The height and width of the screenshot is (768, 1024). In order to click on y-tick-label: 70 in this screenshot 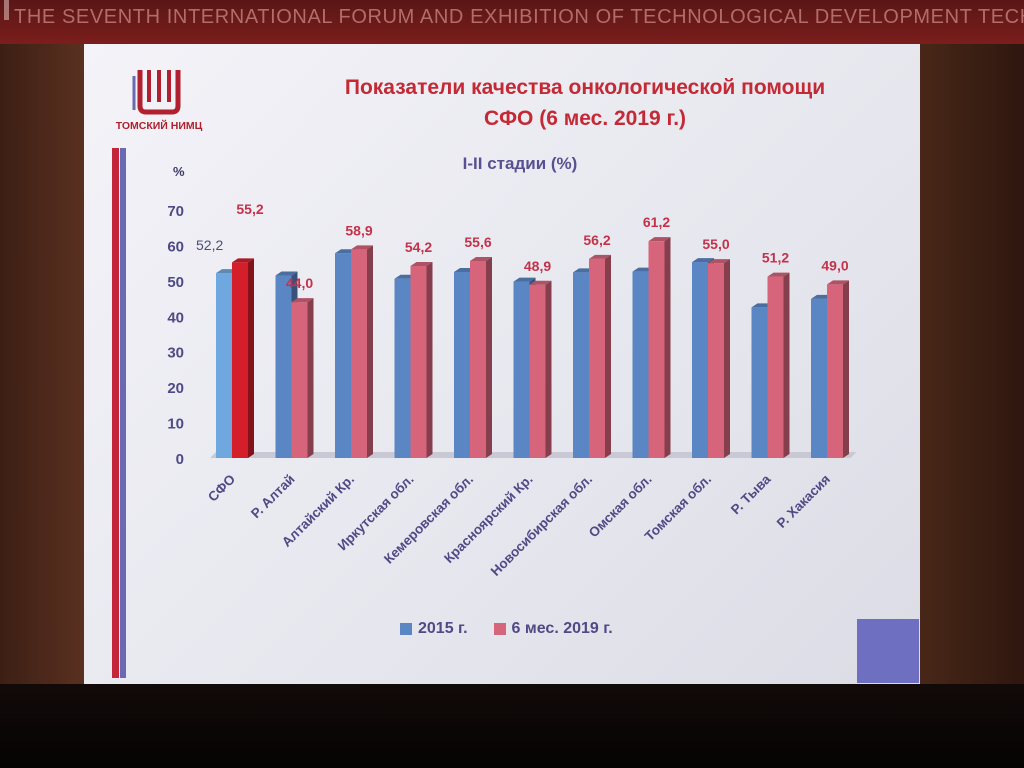, I will do `click(175, 211)`.